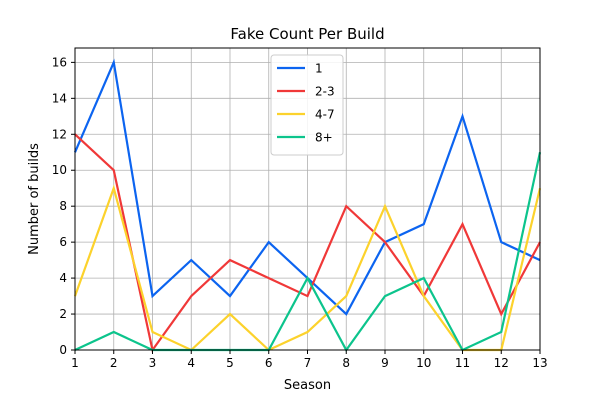  What do you see at coordinates (63, 242) in the screenshot?
I see `y-tick-label: 6` at bounding box center [63, 242].